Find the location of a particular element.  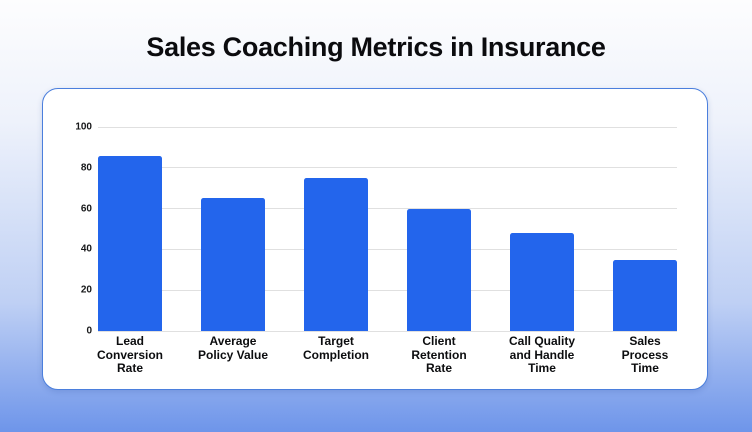

x-axis-category-0: Lead Conversion Rate is located at coordinates (130, 355).